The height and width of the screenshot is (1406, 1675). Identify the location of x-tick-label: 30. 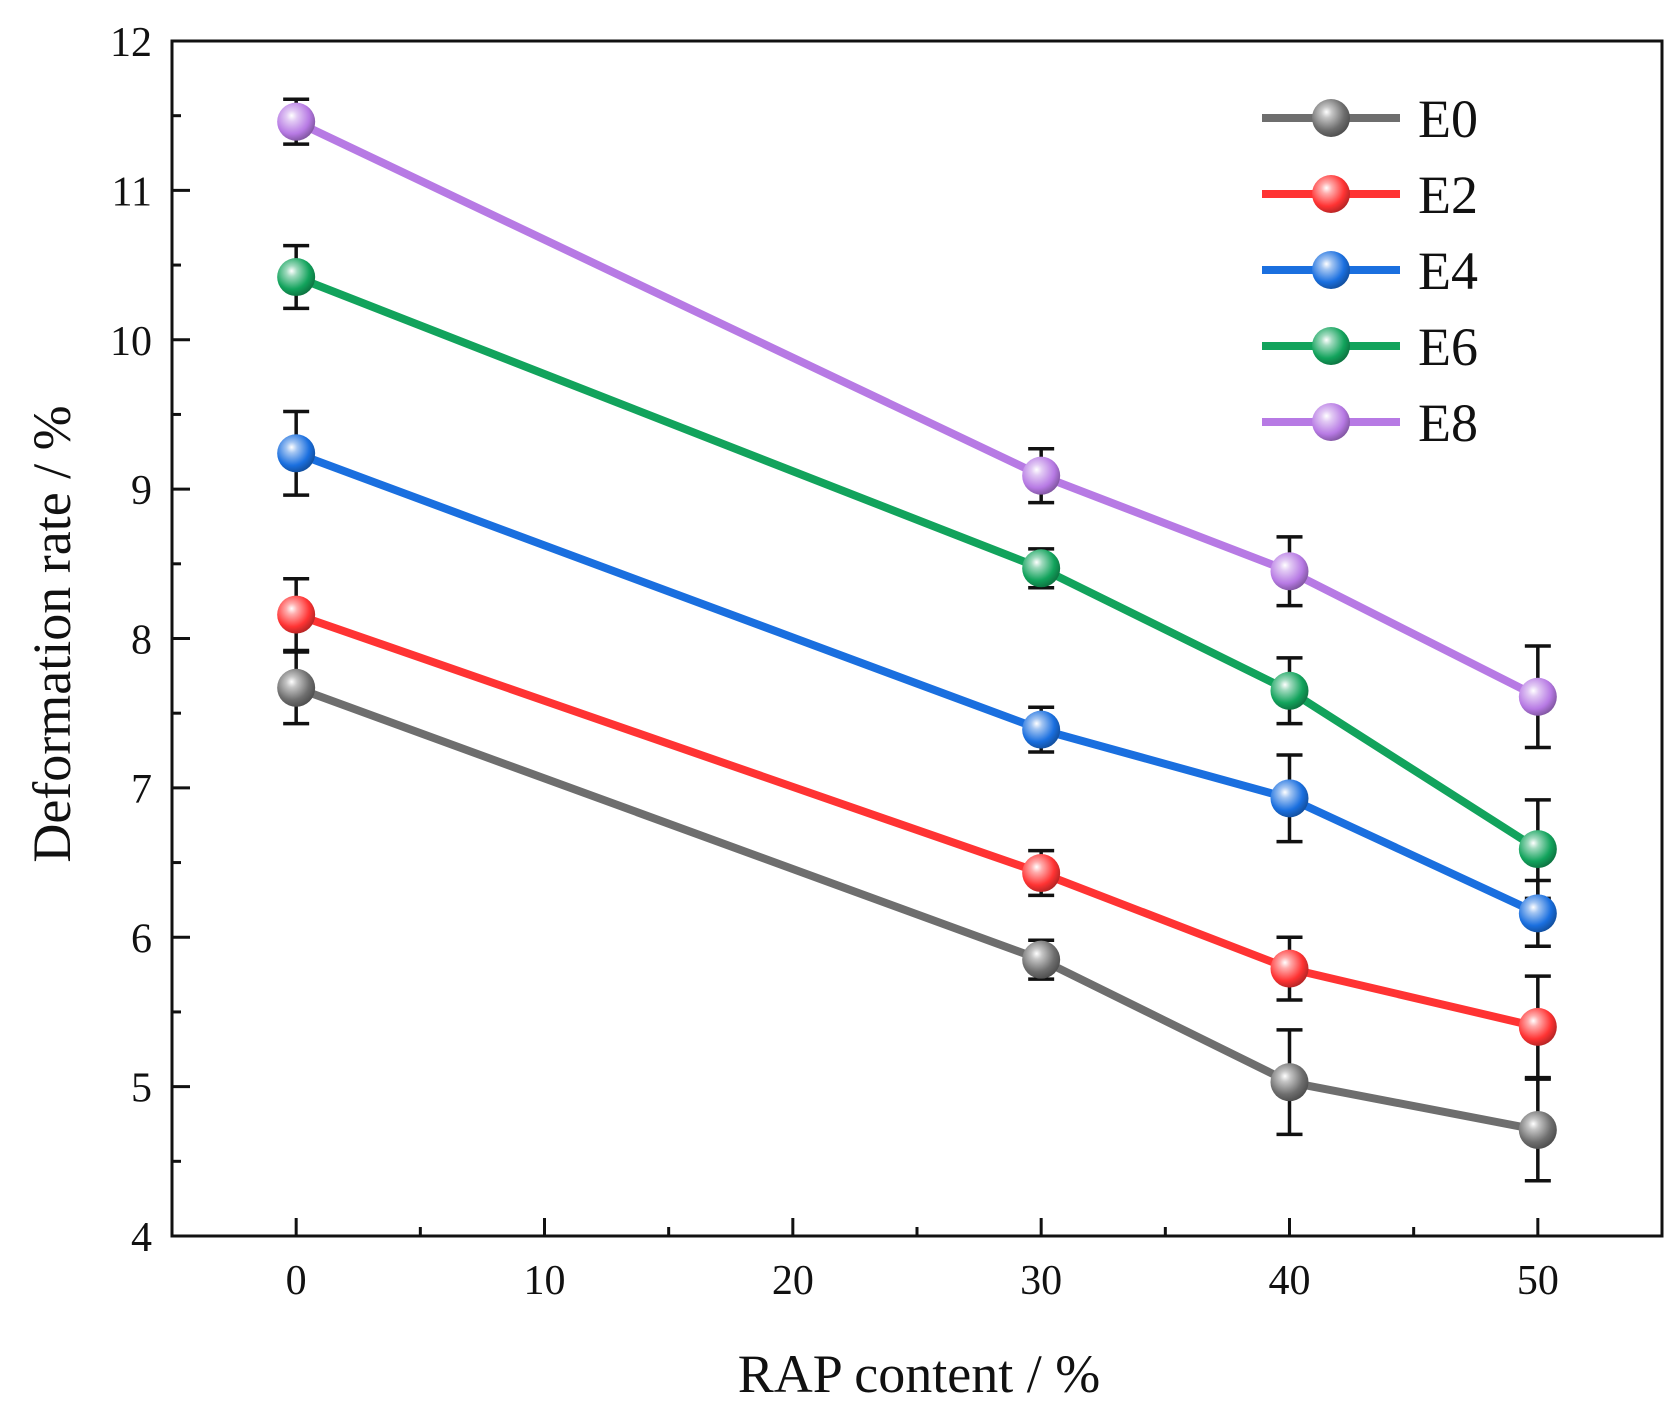
(1041, 1281).